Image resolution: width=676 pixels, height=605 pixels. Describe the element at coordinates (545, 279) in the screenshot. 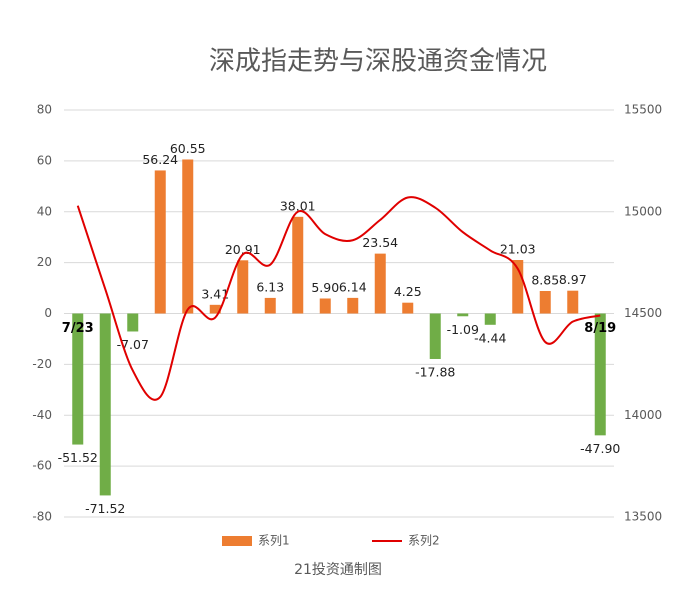

I see `data-label: 8.85` at that location.